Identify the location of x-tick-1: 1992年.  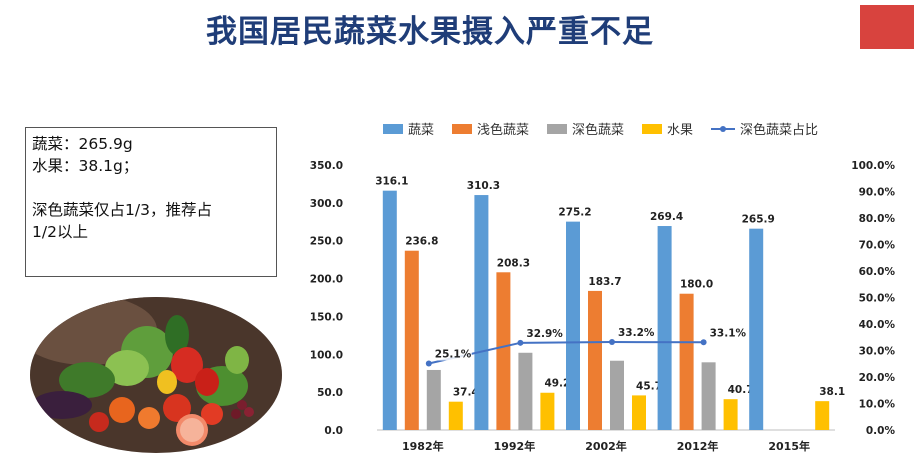
(515, 446).